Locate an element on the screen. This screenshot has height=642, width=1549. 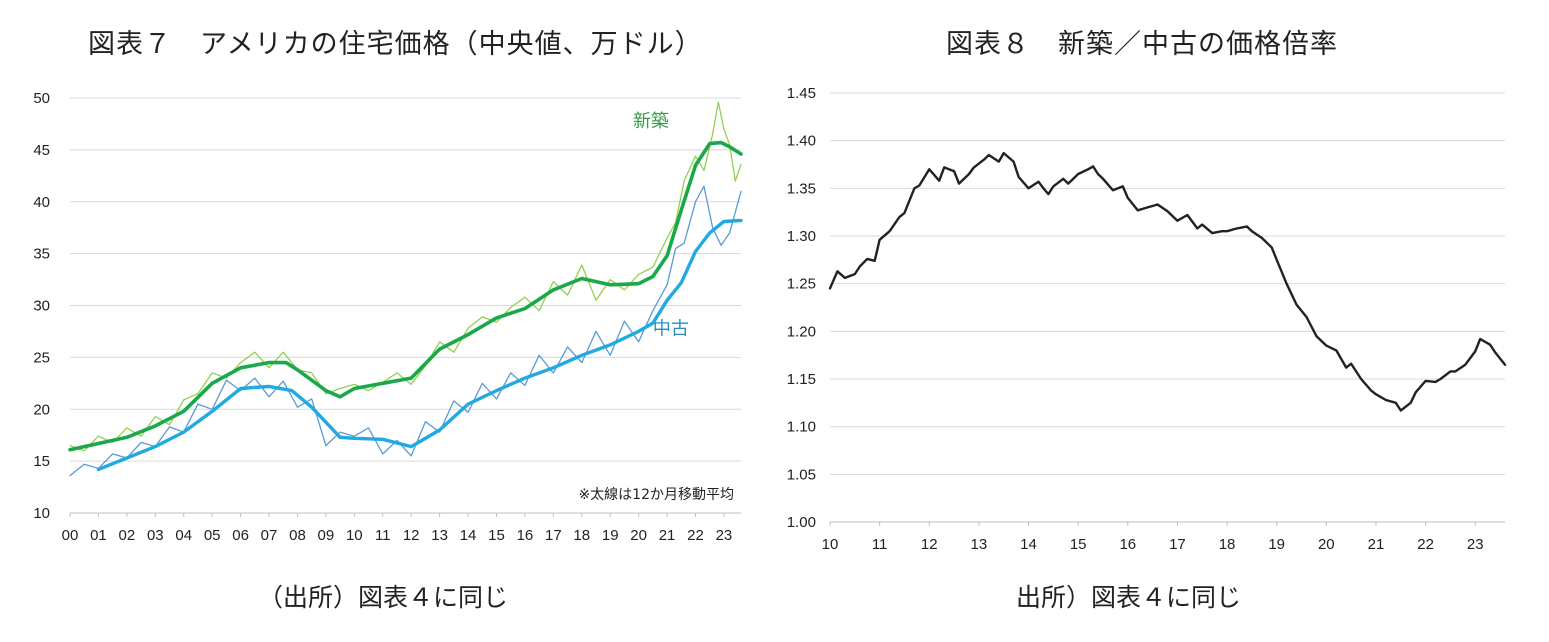
chart7-y-tick-label: 40 is located at coordinates (41, 202).